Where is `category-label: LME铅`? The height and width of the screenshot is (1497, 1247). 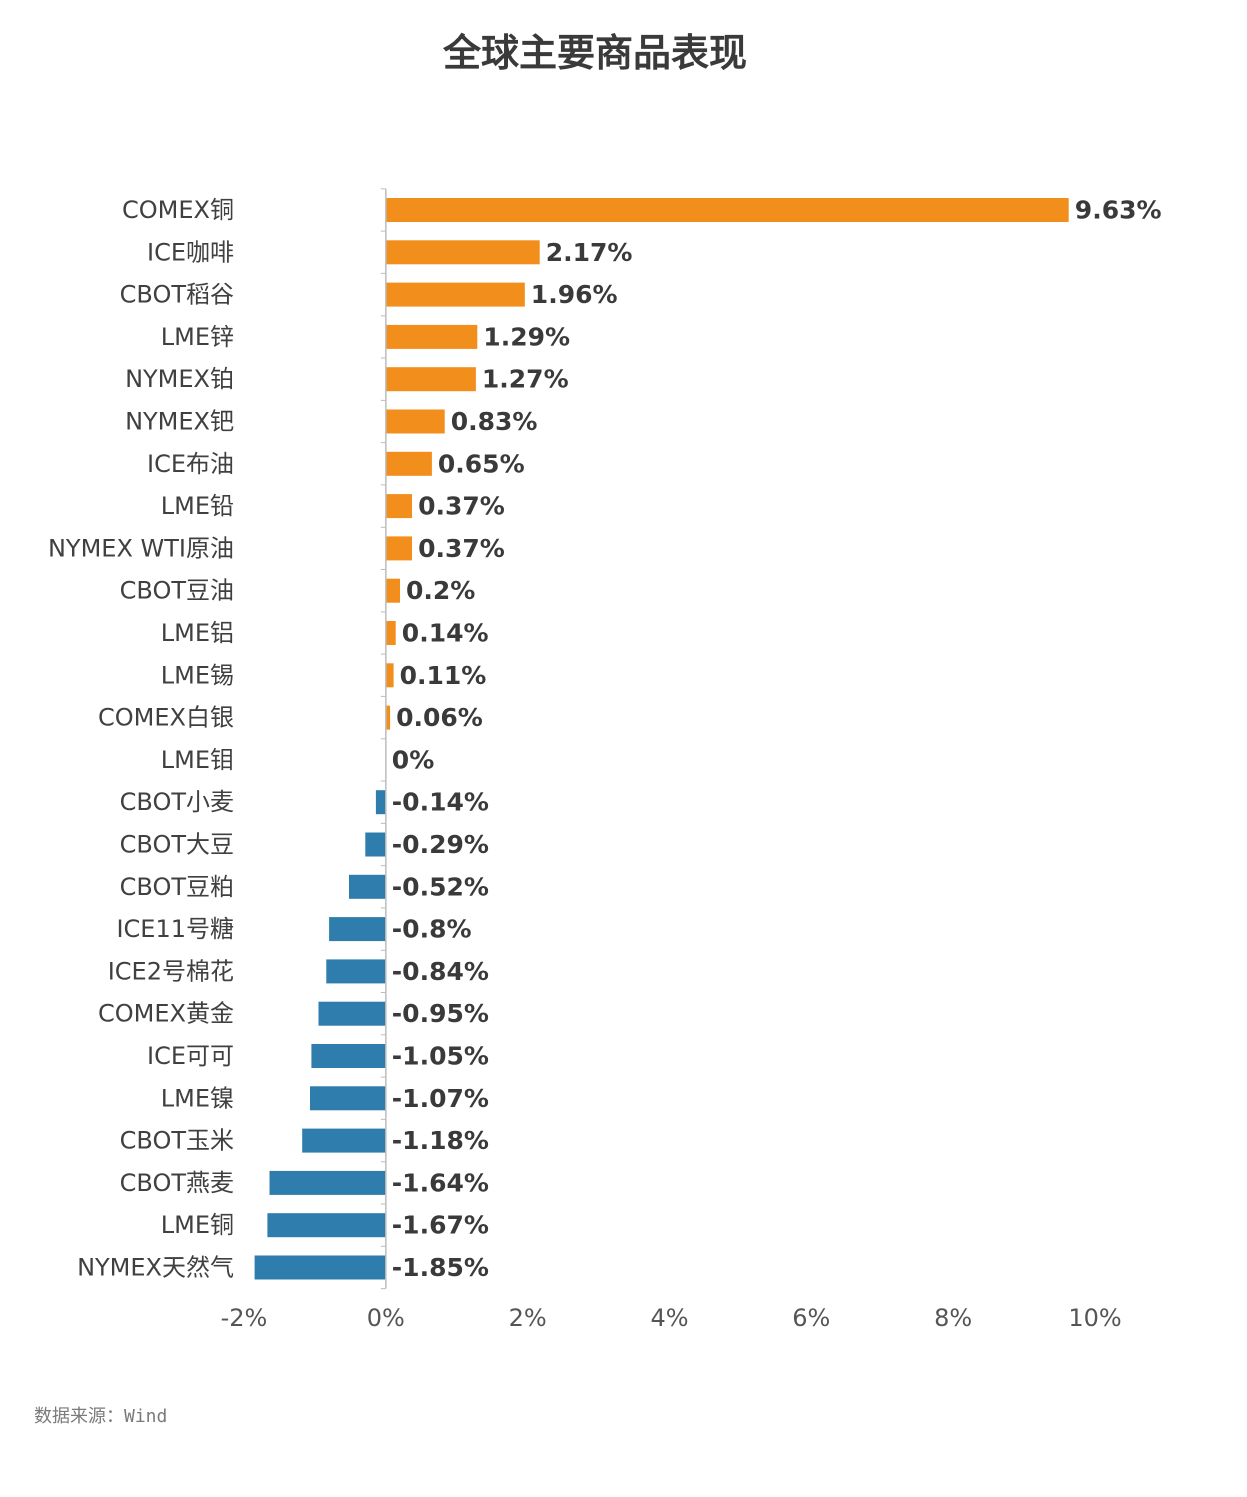
category-label: LME铅 is located at coordinates (197, 506).